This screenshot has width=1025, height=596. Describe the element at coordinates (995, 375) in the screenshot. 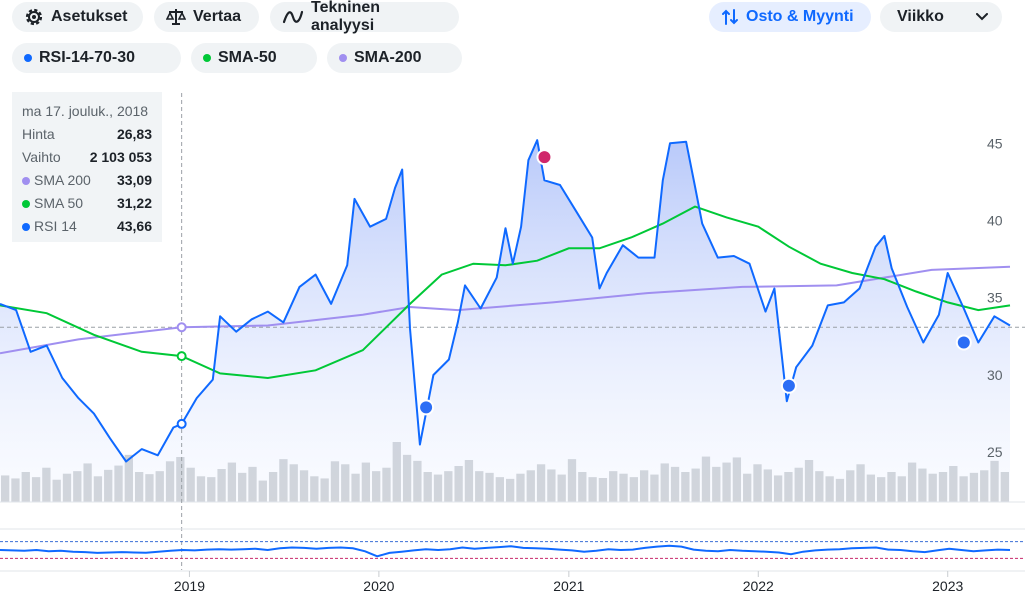

I see `y-tick-label: 30` at that location.